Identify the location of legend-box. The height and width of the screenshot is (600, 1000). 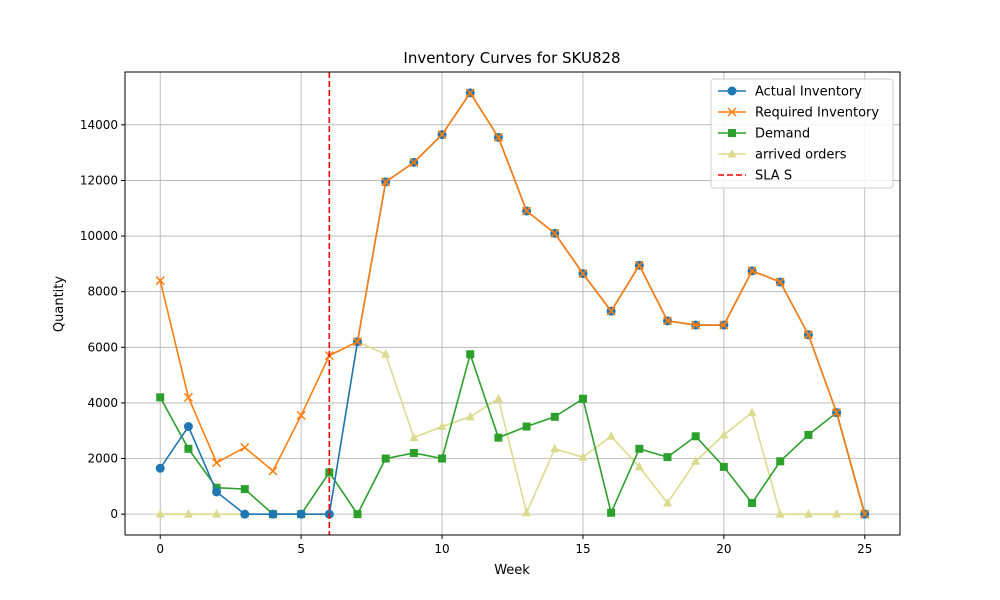
(802, 133).